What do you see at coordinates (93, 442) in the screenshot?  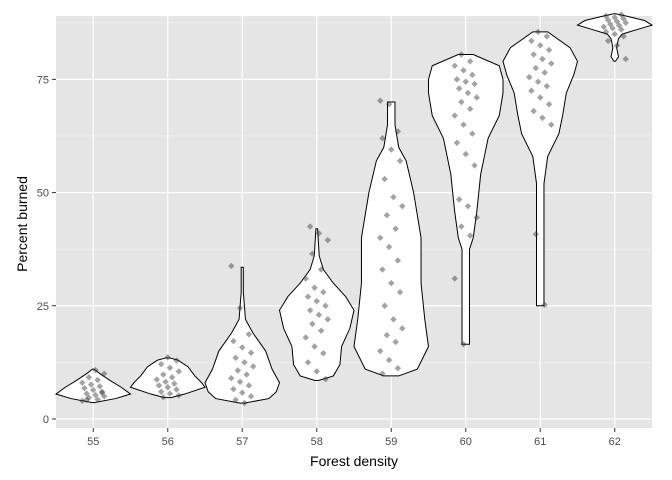 I see `x-tick-label: 55` at bounding box center [93, 442].